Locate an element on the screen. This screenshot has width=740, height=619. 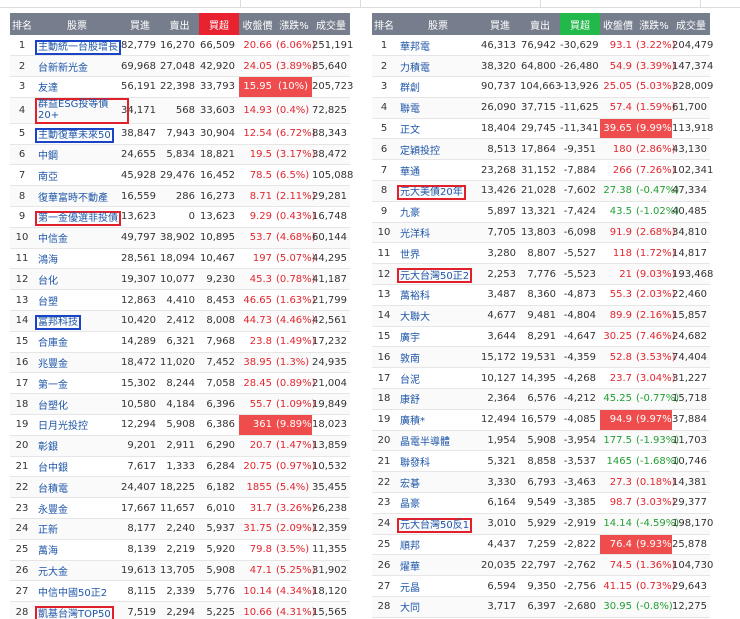
stock-name-link: 大聯大 is located at coordinates (438, 316).